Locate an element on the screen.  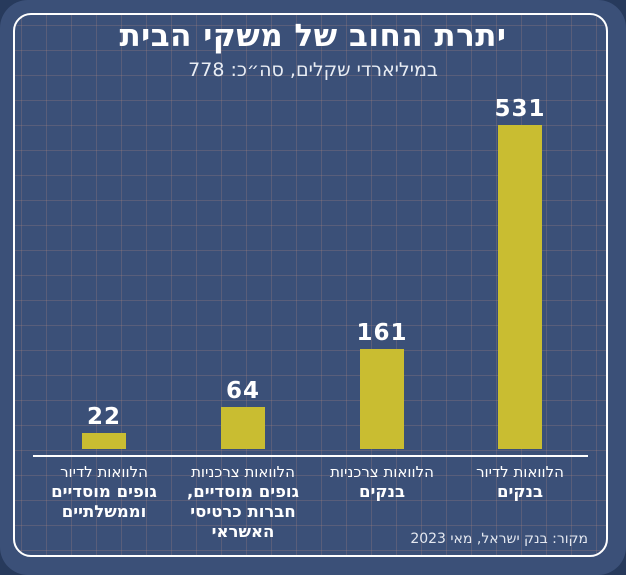
bar-value-label: 22 is located at coordinates (104, 417).